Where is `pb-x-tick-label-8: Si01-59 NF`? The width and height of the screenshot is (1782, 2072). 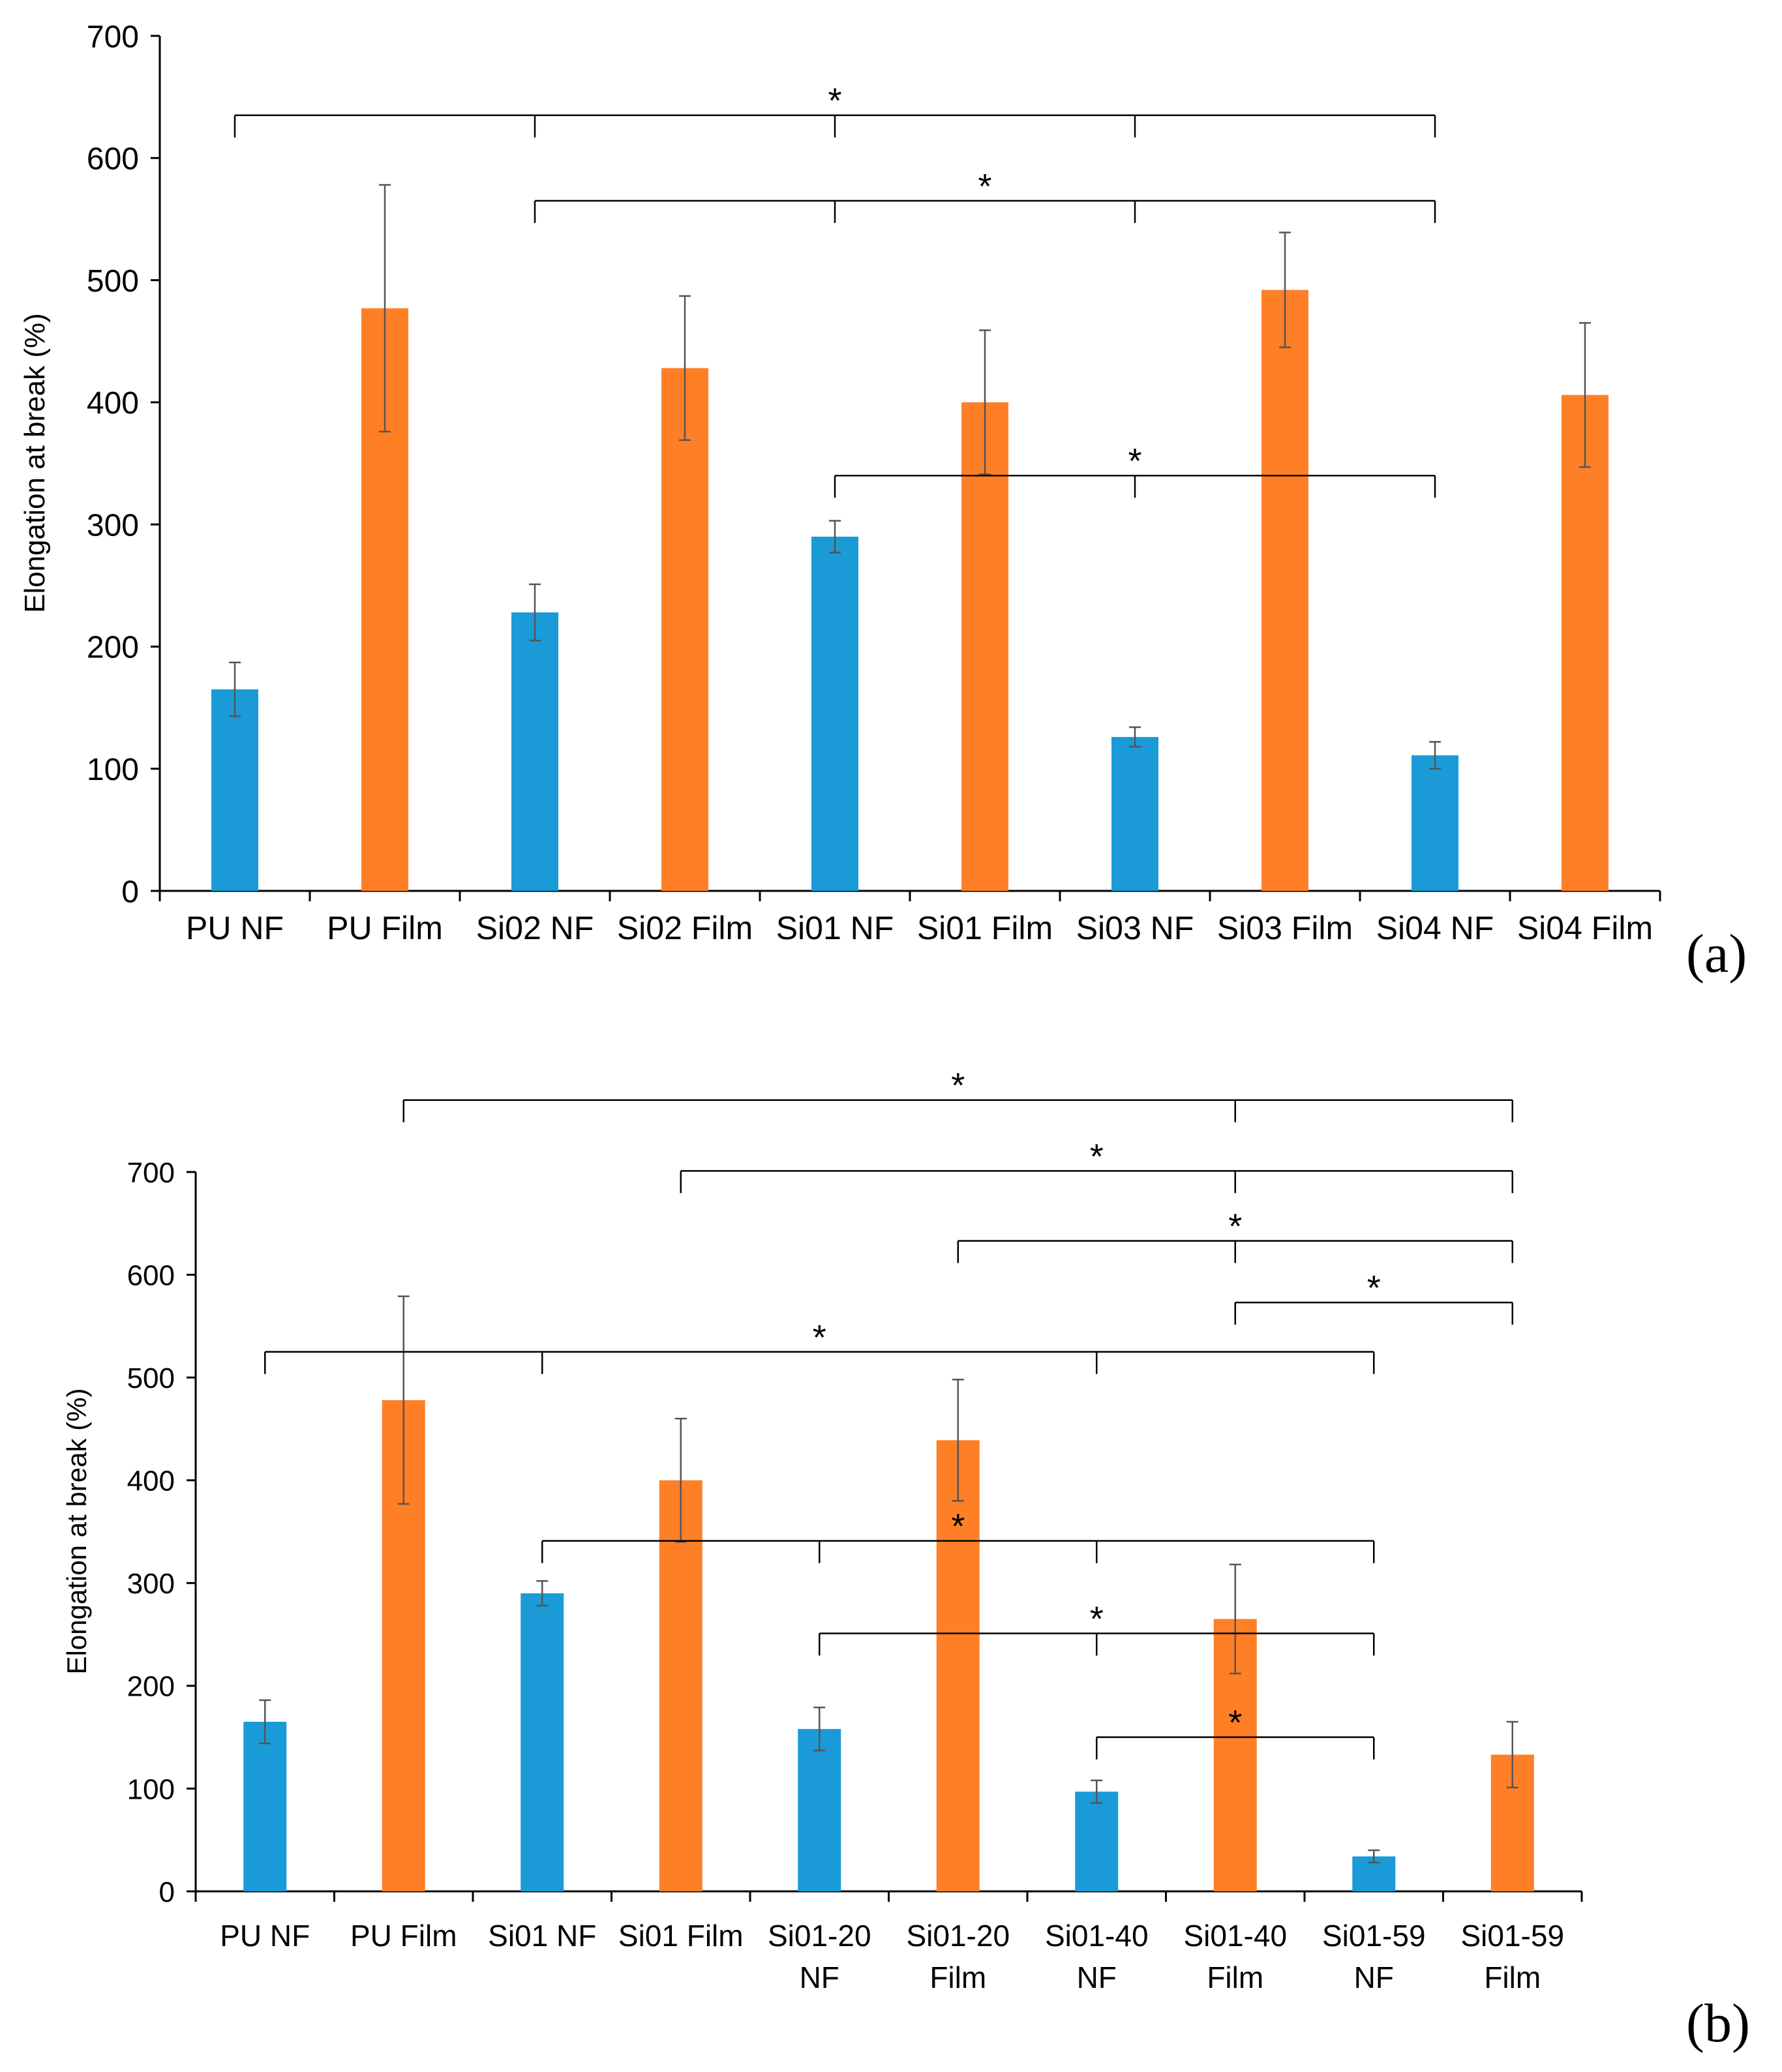 pb-x-tick-label-8: Si01-59 NF is located at coordinates (1374, 1957).